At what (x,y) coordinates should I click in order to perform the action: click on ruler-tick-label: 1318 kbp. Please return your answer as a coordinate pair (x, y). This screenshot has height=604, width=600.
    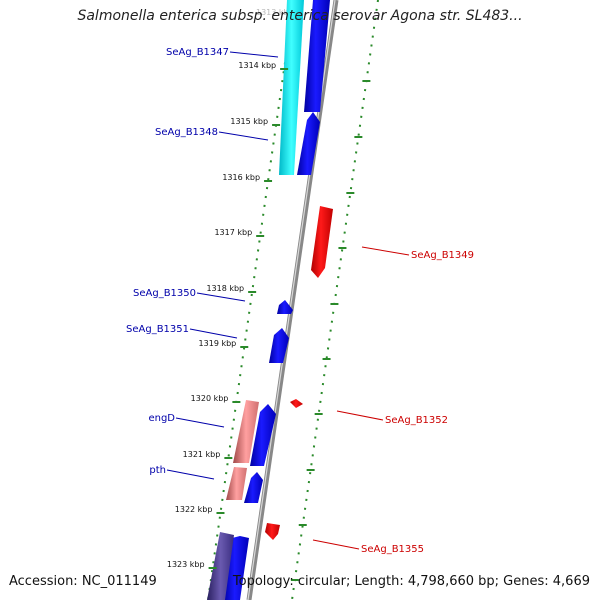
    Looking at the image, I should click on (225, 288).